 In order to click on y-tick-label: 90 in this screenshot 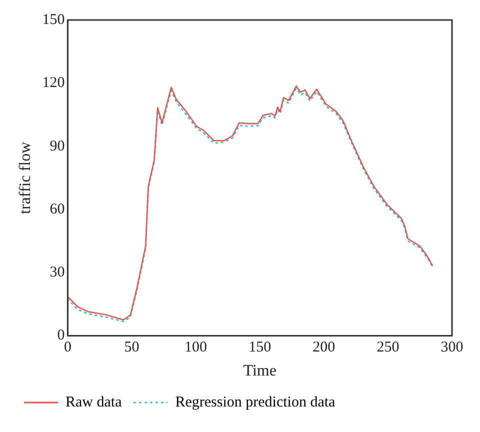, I will do `click(57, 146)`.